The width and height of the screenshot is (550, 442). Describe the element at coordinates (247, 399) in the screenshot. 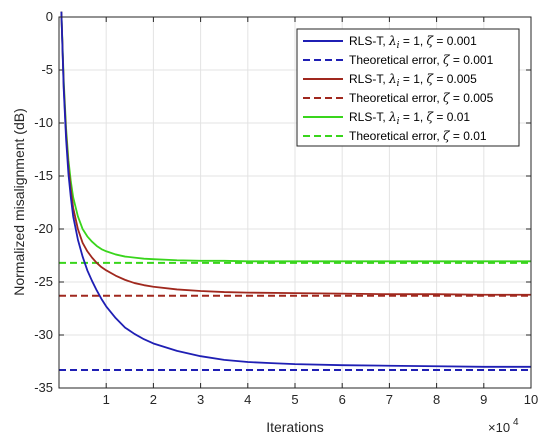

I see `x-tick-label: 4` at that location.